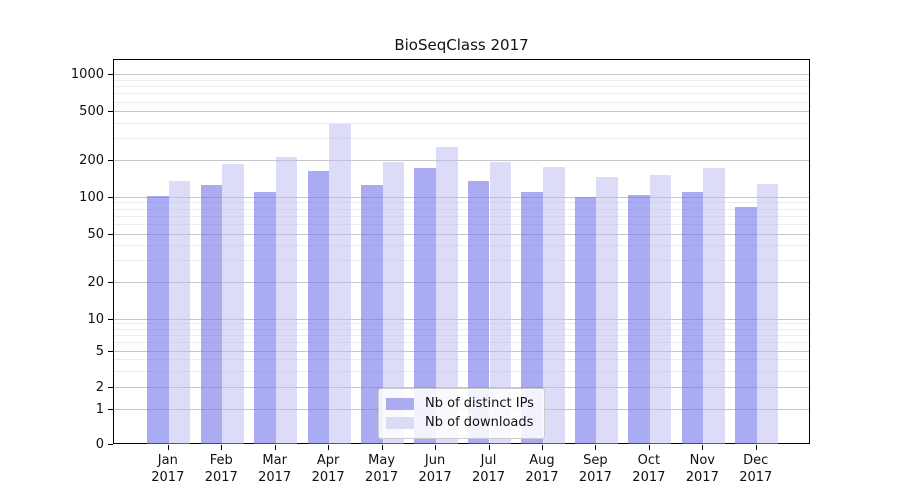 The width and height of the screenshot is (900, 500). Describe the element at coordinates (746, 325) in the screenshot. I see `bar-nb-of-distinct-ips-dec` at that location.